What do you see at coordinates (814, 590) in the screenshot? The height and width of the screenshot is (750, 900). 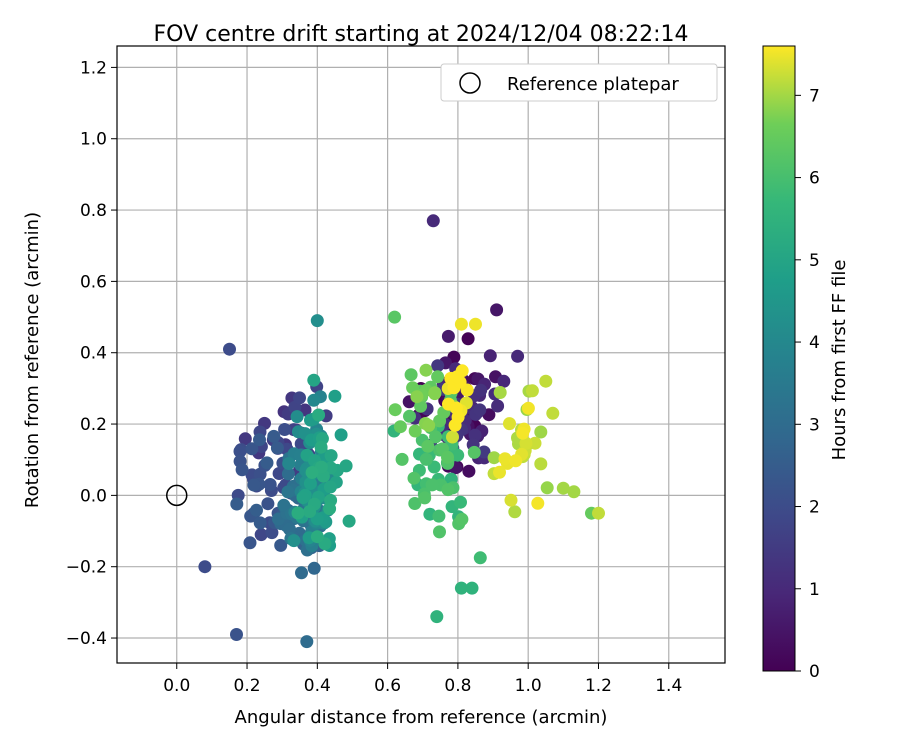 I see `colorbar-tick-label: 1` at bounding box center [814, 590].